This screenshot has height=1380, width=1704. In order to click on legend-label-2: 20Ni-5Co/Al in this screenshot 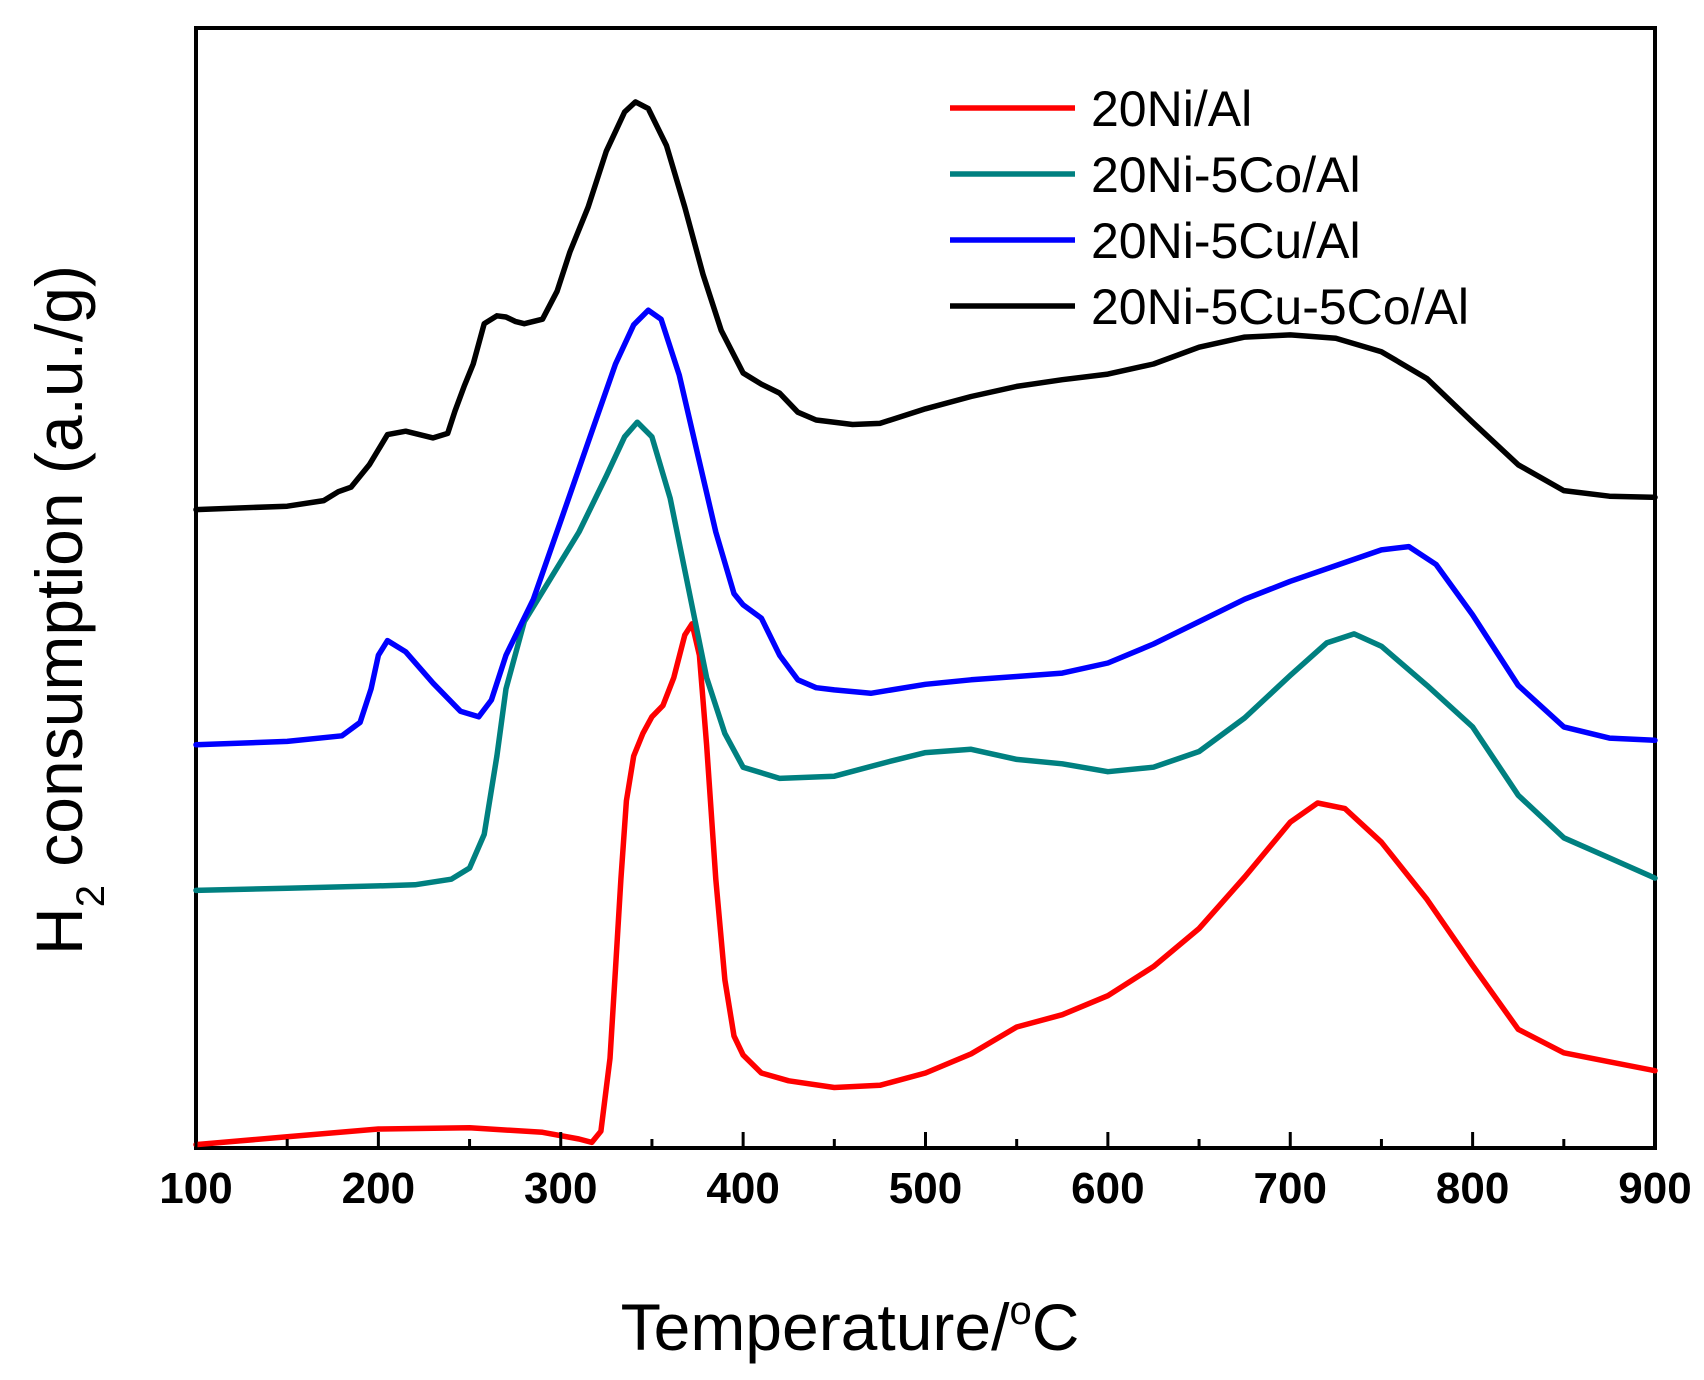, I will do `click(1226, 175)`.